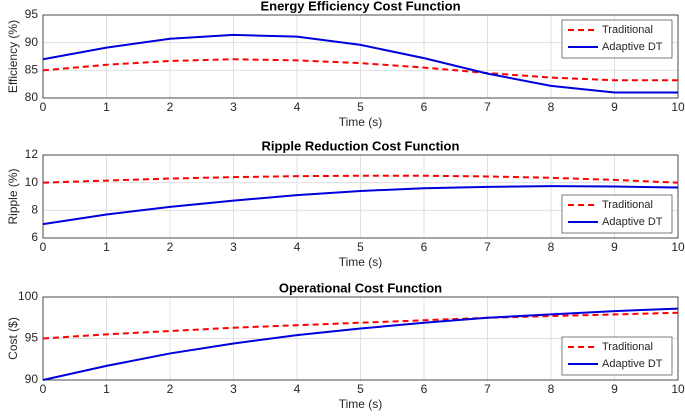 The image size is (685, 417). Describe the element at coordinates (13, 338) in the screenshot. I see `y-axis-label: Cost ($)` at that location.